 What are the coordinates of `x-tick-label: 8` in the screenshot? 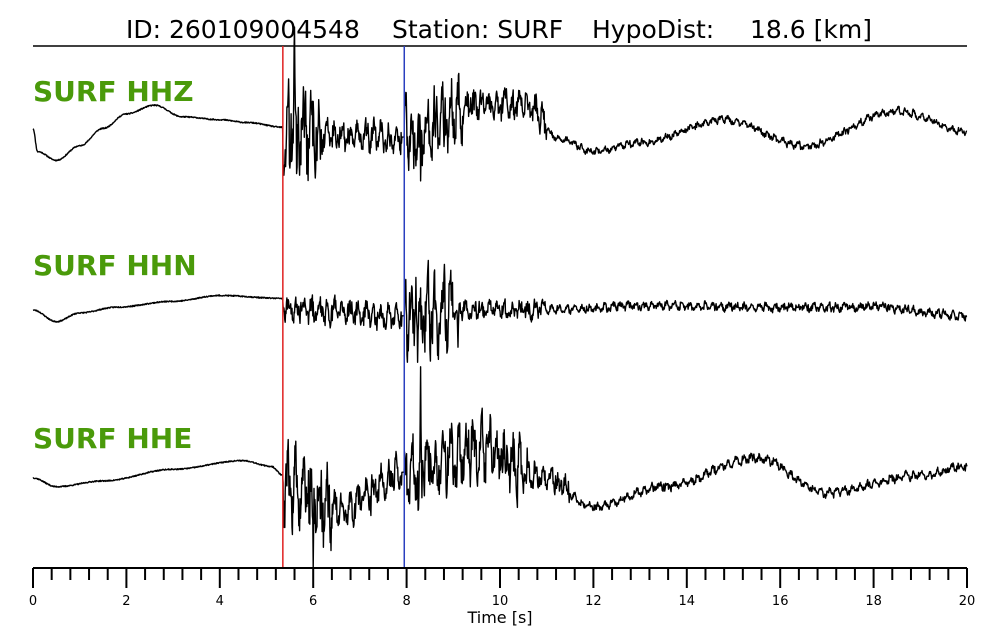 It's located at (406, 601).